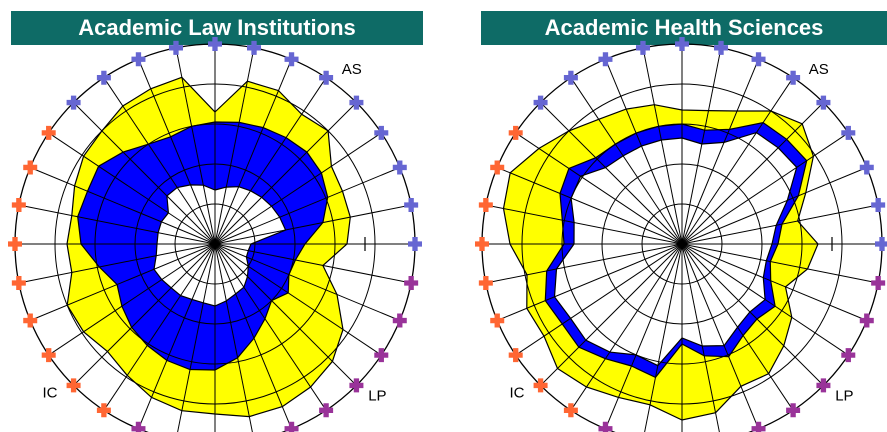 The height and width of the screenshot is (432, 887). Describe the element at coordinates (684, 28) in the screenshot. I see `chart-title: Academic Health Sciences` at that location.